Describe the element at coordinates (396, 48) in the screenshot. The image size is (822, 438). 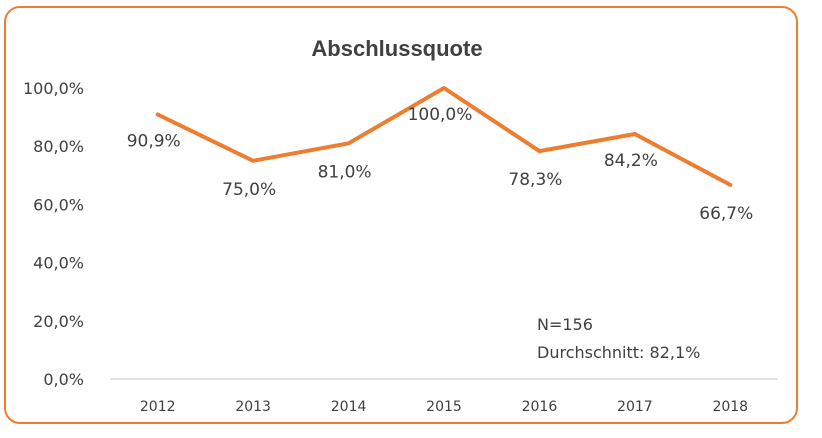
I see `chart-title: Abschlussquote` at that location.